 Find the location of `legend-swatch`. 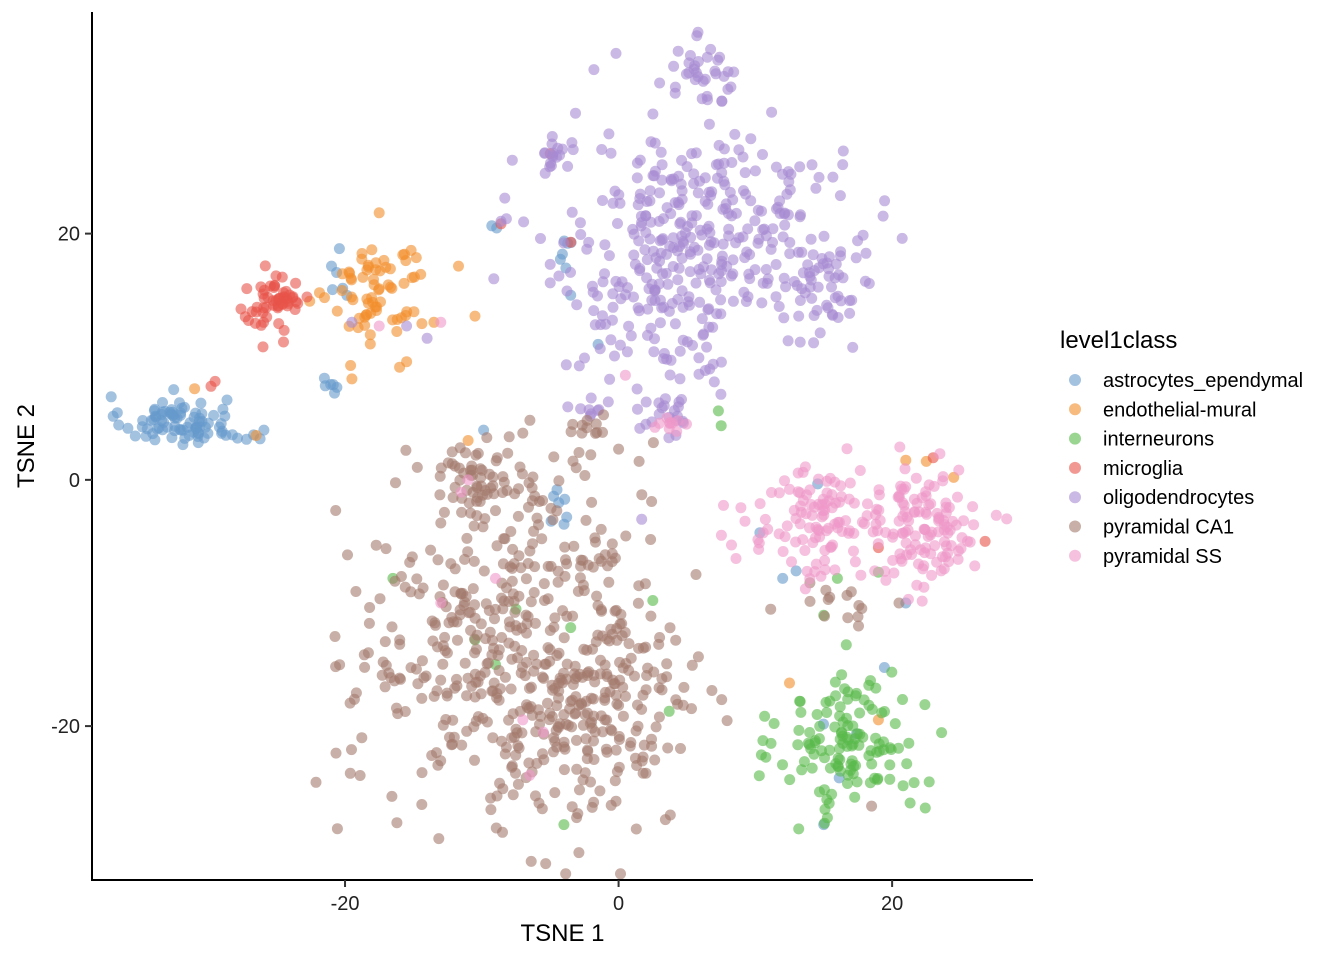

legend-swatch is located at coordinates (1075, 409).